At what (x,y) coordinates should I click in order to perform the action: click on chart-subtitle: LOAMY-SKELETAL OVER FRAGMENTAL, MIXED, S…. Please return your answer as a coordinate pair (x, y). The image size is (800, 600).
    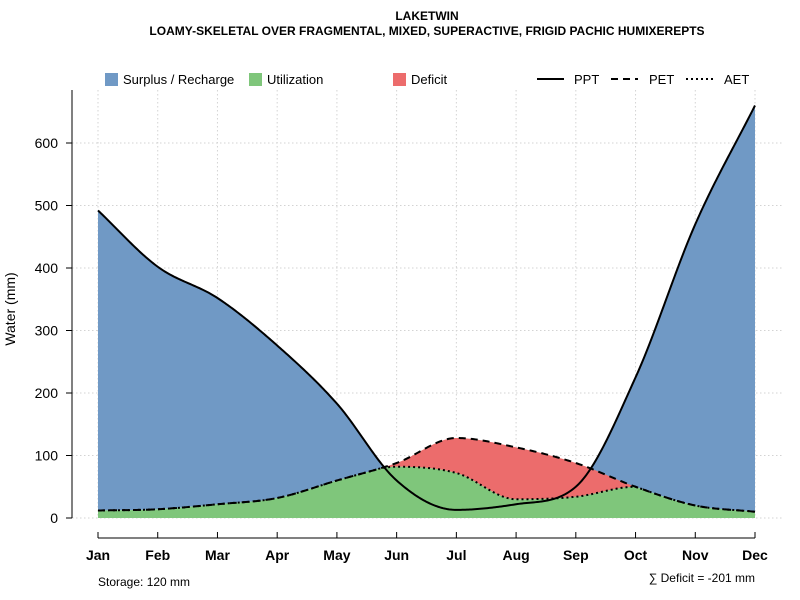
    Looking at the image, I should click on (426, 31).